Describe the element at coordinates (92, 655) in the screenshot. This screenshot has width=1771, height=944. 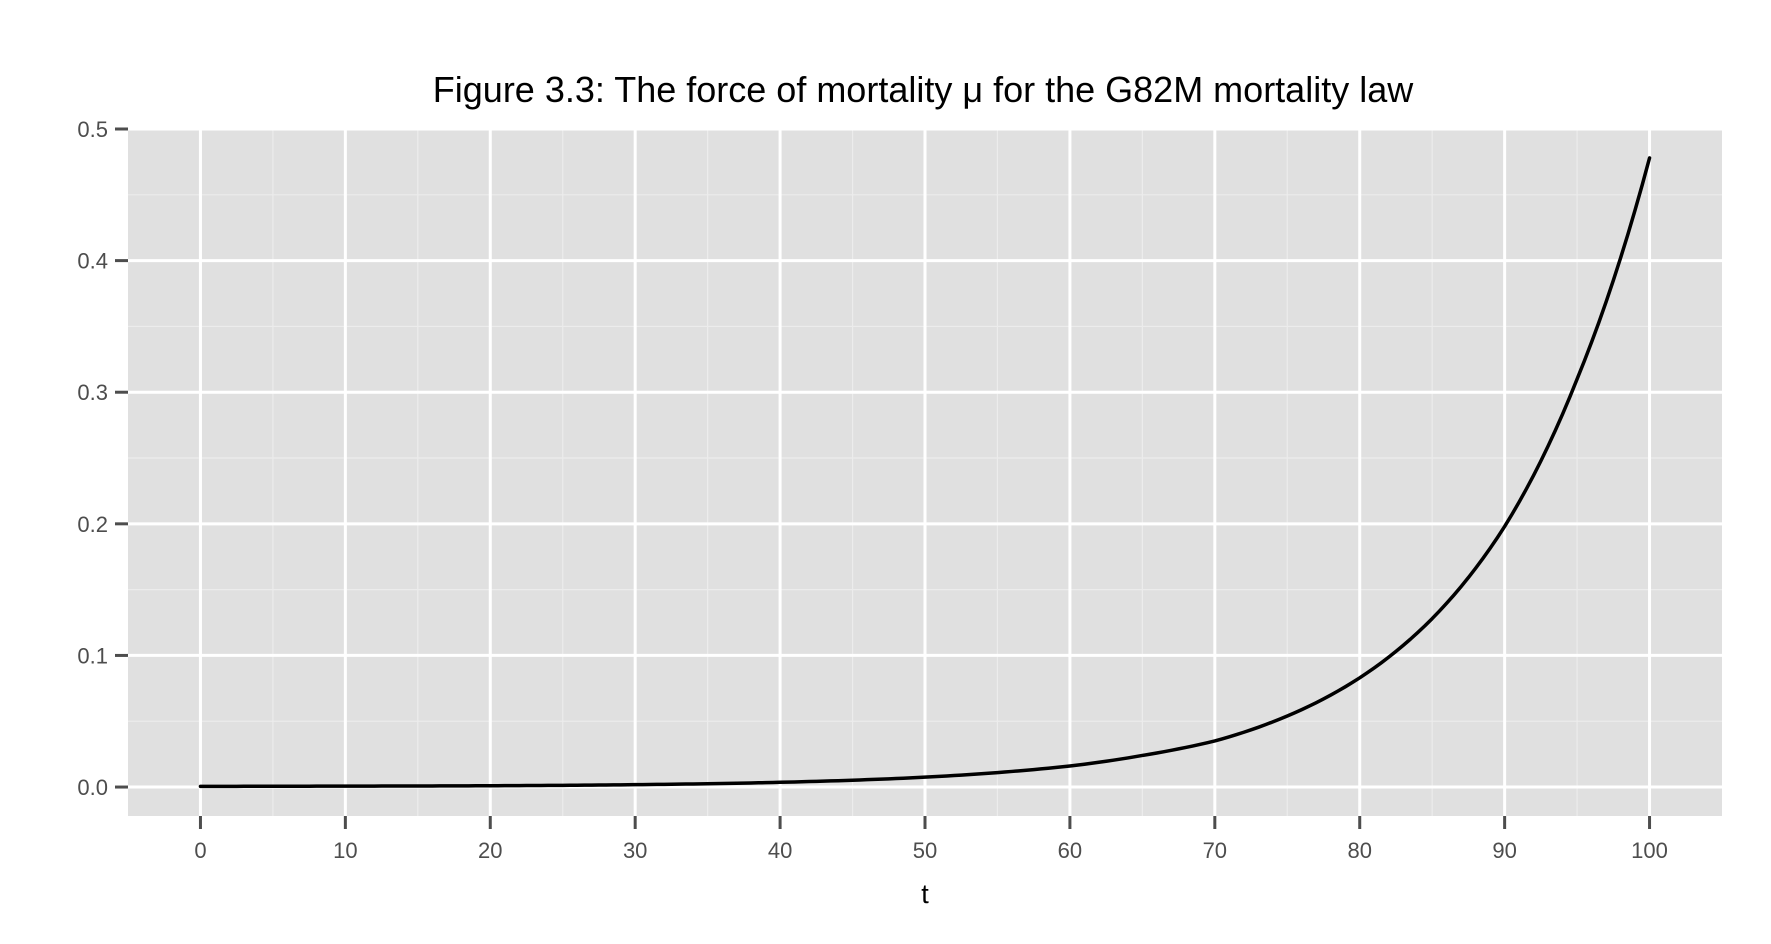
I see `y-tick-label: 0.1` at that location.